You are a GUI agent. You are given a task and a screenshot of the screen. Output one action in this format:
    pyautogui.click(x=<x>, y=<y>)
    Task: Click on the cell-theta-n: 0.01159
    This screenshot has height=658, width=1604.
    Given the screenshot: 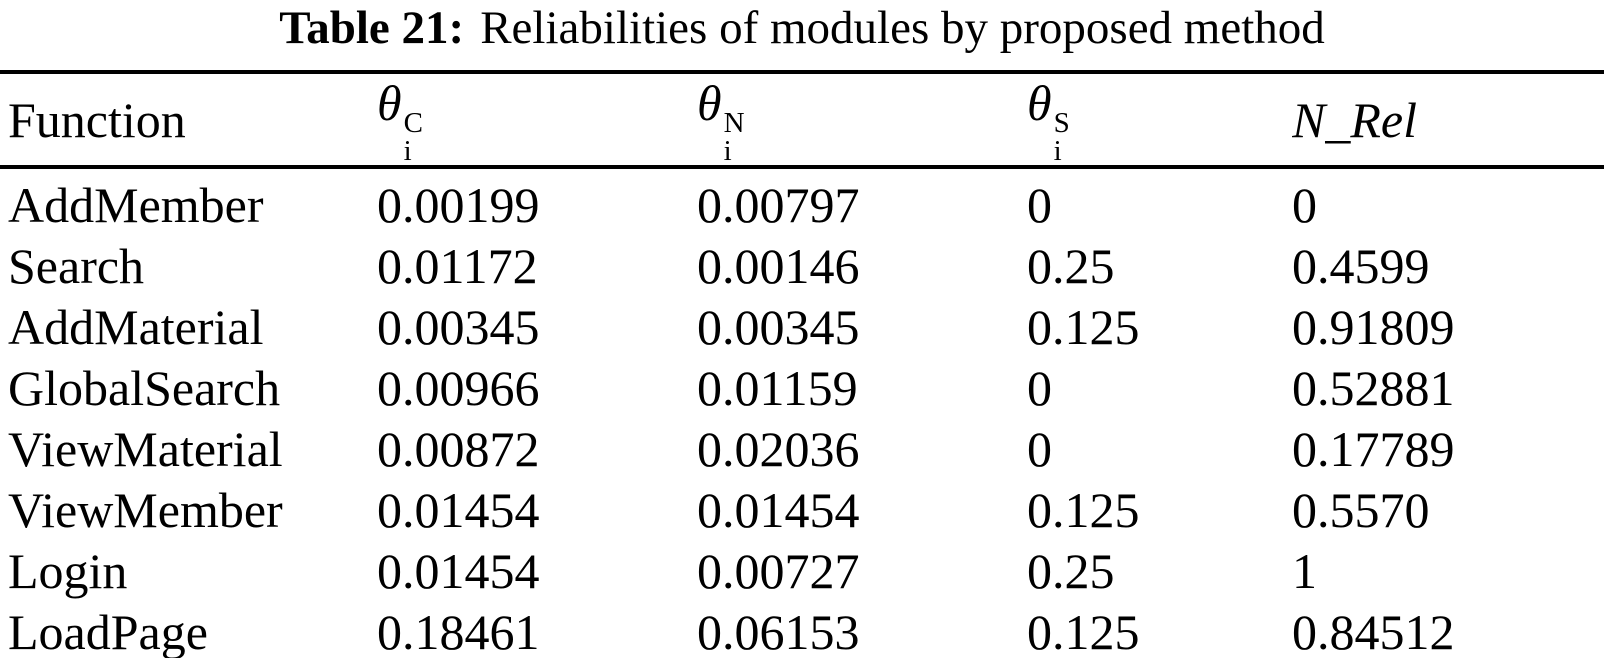 What is the action you would take?
    pyautogui.click(x=777, y=388)
    